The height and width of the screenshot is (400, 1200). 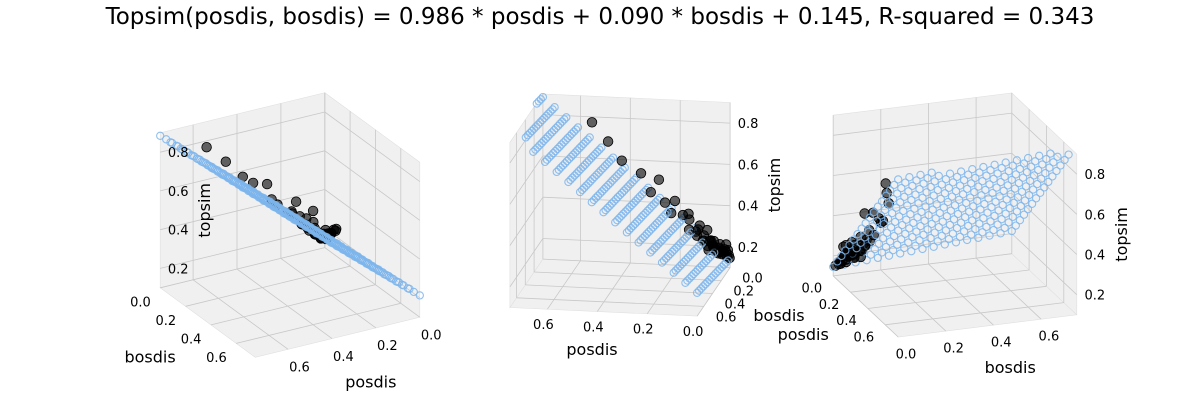 What do you see at coordinates (803, 334) in the screenshot?
I see `x-axis-label: posdis` at bounding box center [803, 334].